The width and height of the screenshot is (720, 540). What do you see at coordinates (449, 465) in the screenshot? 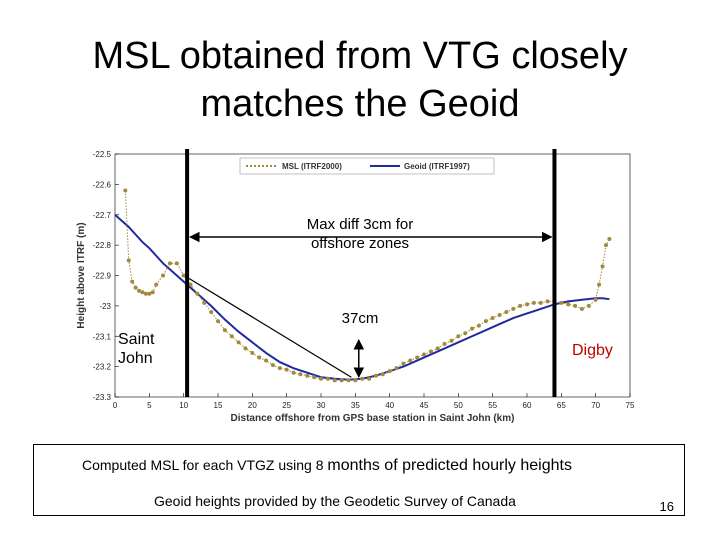
I see `footer-line-1-part-2: months of predicted hourly heights` at bounding box center [449, 465].